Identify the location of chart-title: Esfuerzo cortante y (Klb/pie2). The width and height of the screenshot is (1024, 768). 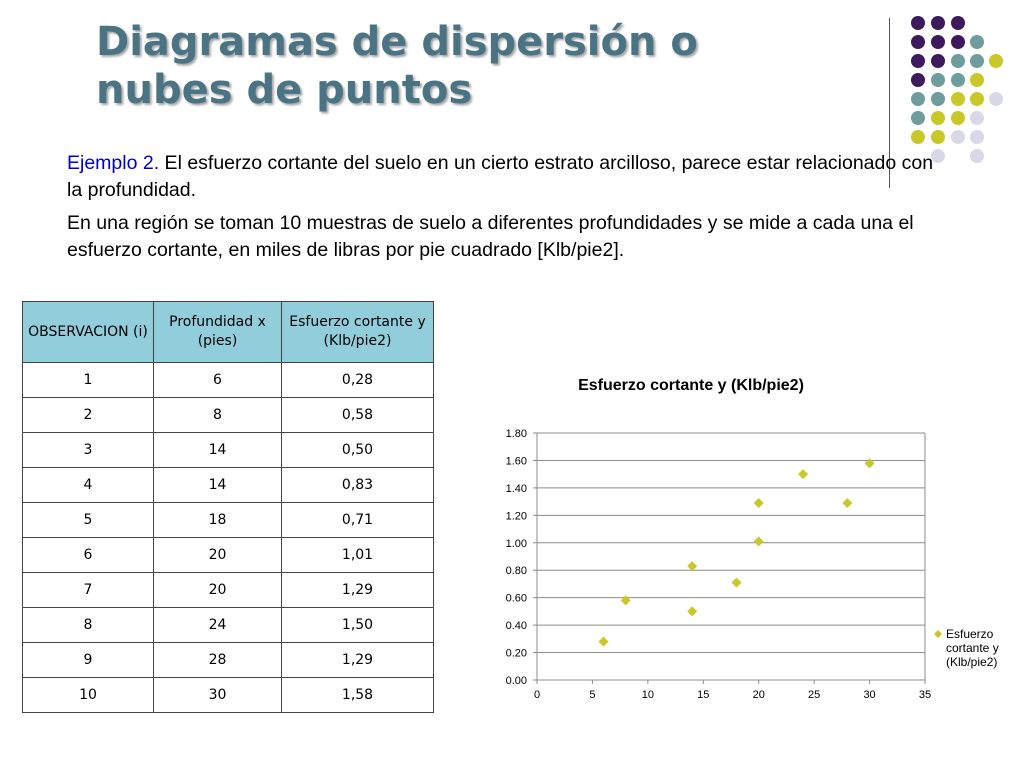
(691, 385).